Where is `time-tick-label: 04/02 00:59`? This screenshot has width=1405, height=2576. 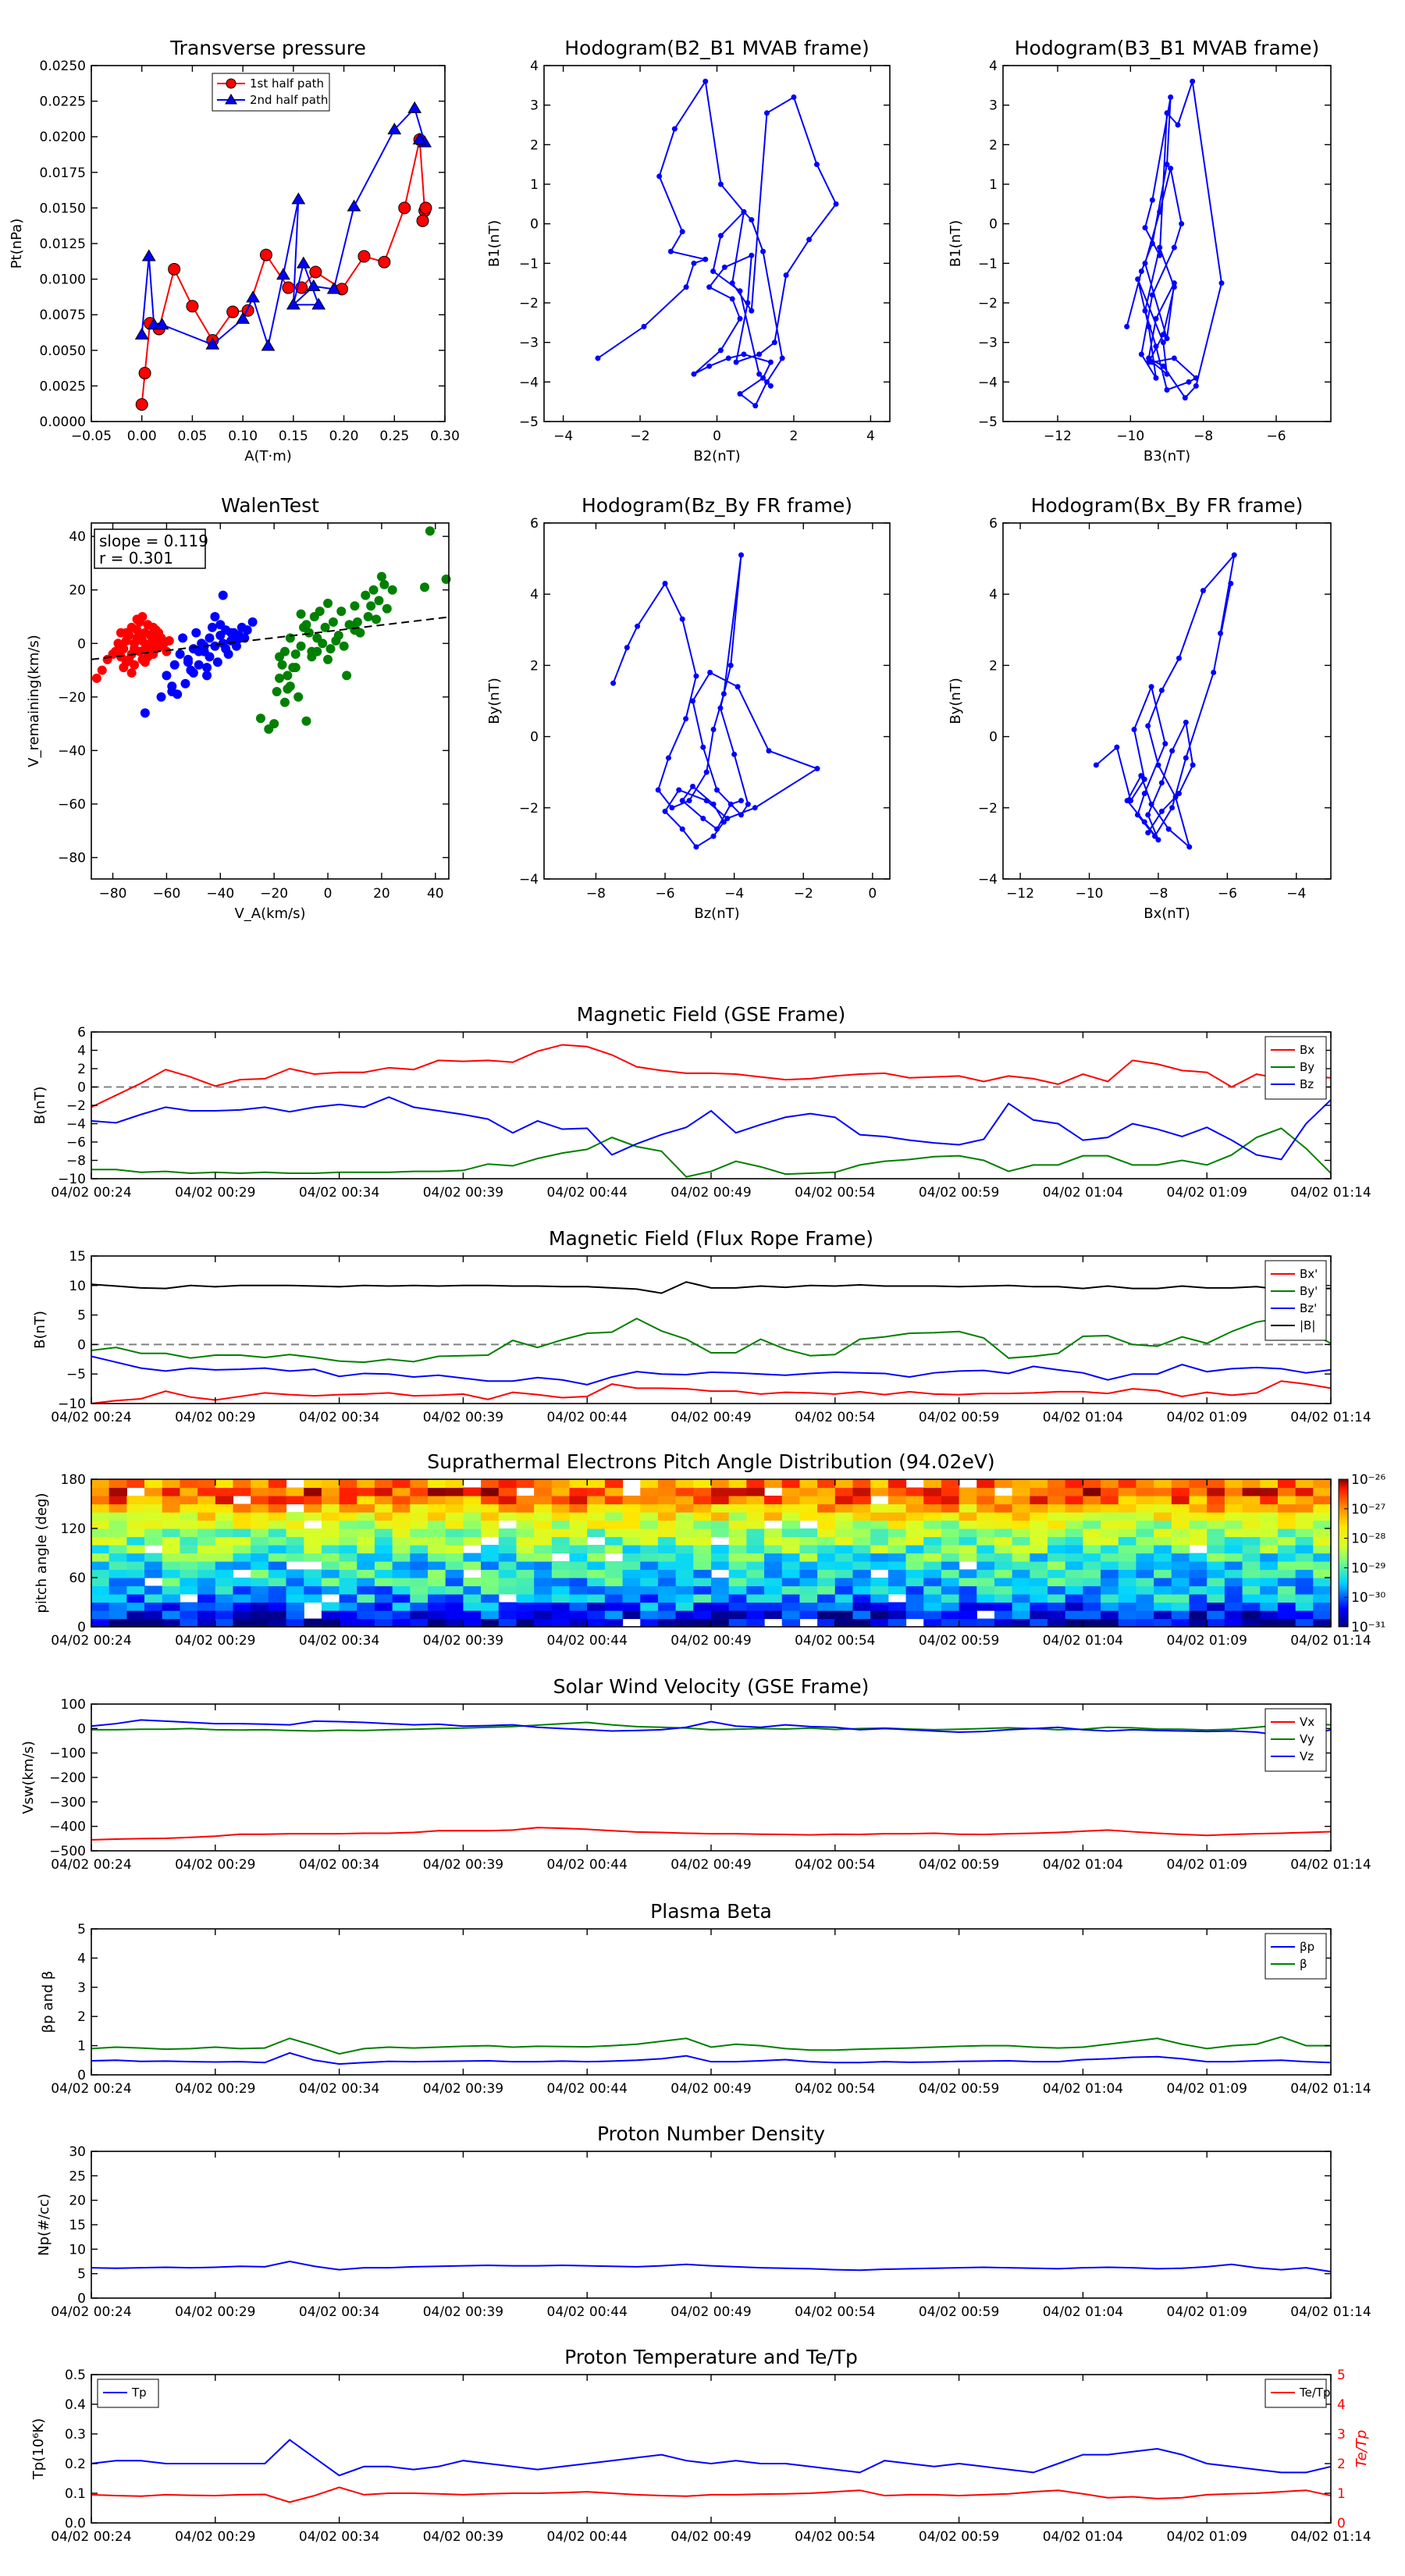 time-tick-label: 04/02 00:59 is located at coordinates (959, 1641).